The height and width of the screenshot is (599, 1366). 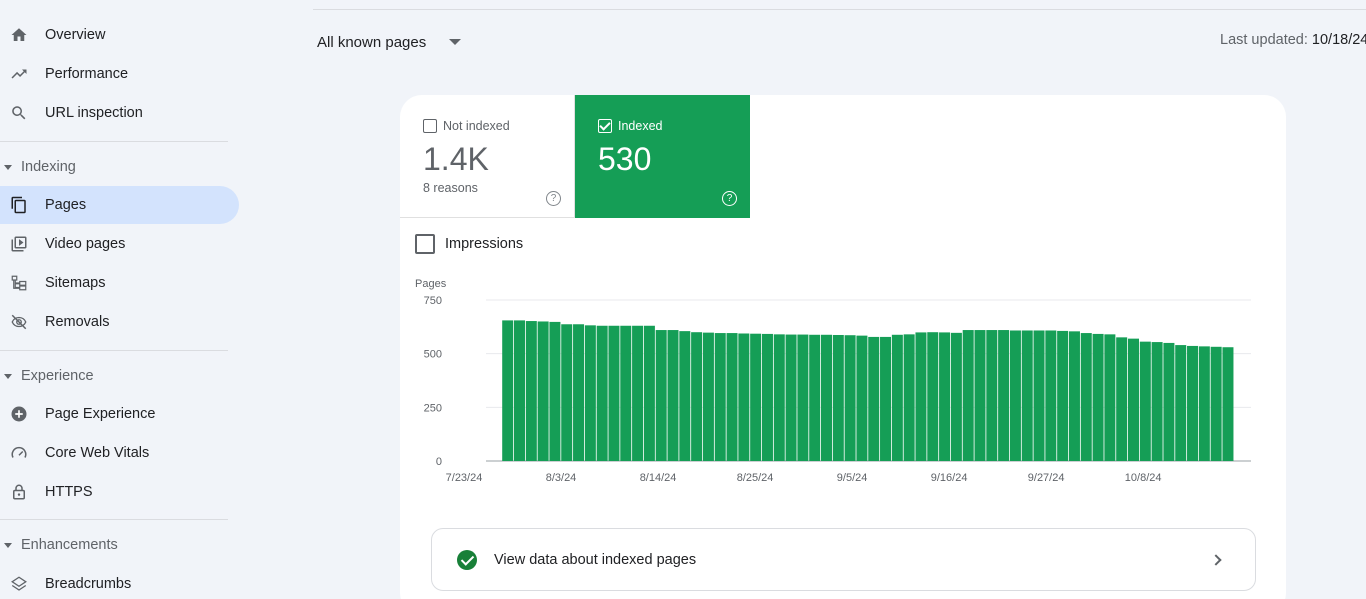 What do you see at coordinates (75, 283) in the screenshot?
I see `nav-sitemaps-label: Sitemaps` at bounding box center [75, 283].